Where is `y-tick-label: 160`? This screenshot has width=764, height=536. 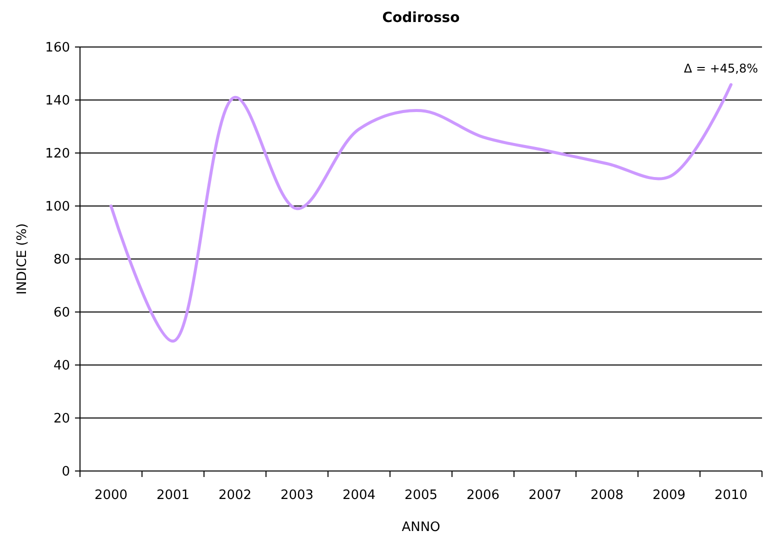 y-tick-label: 160 is located at coordinates (57, 48).